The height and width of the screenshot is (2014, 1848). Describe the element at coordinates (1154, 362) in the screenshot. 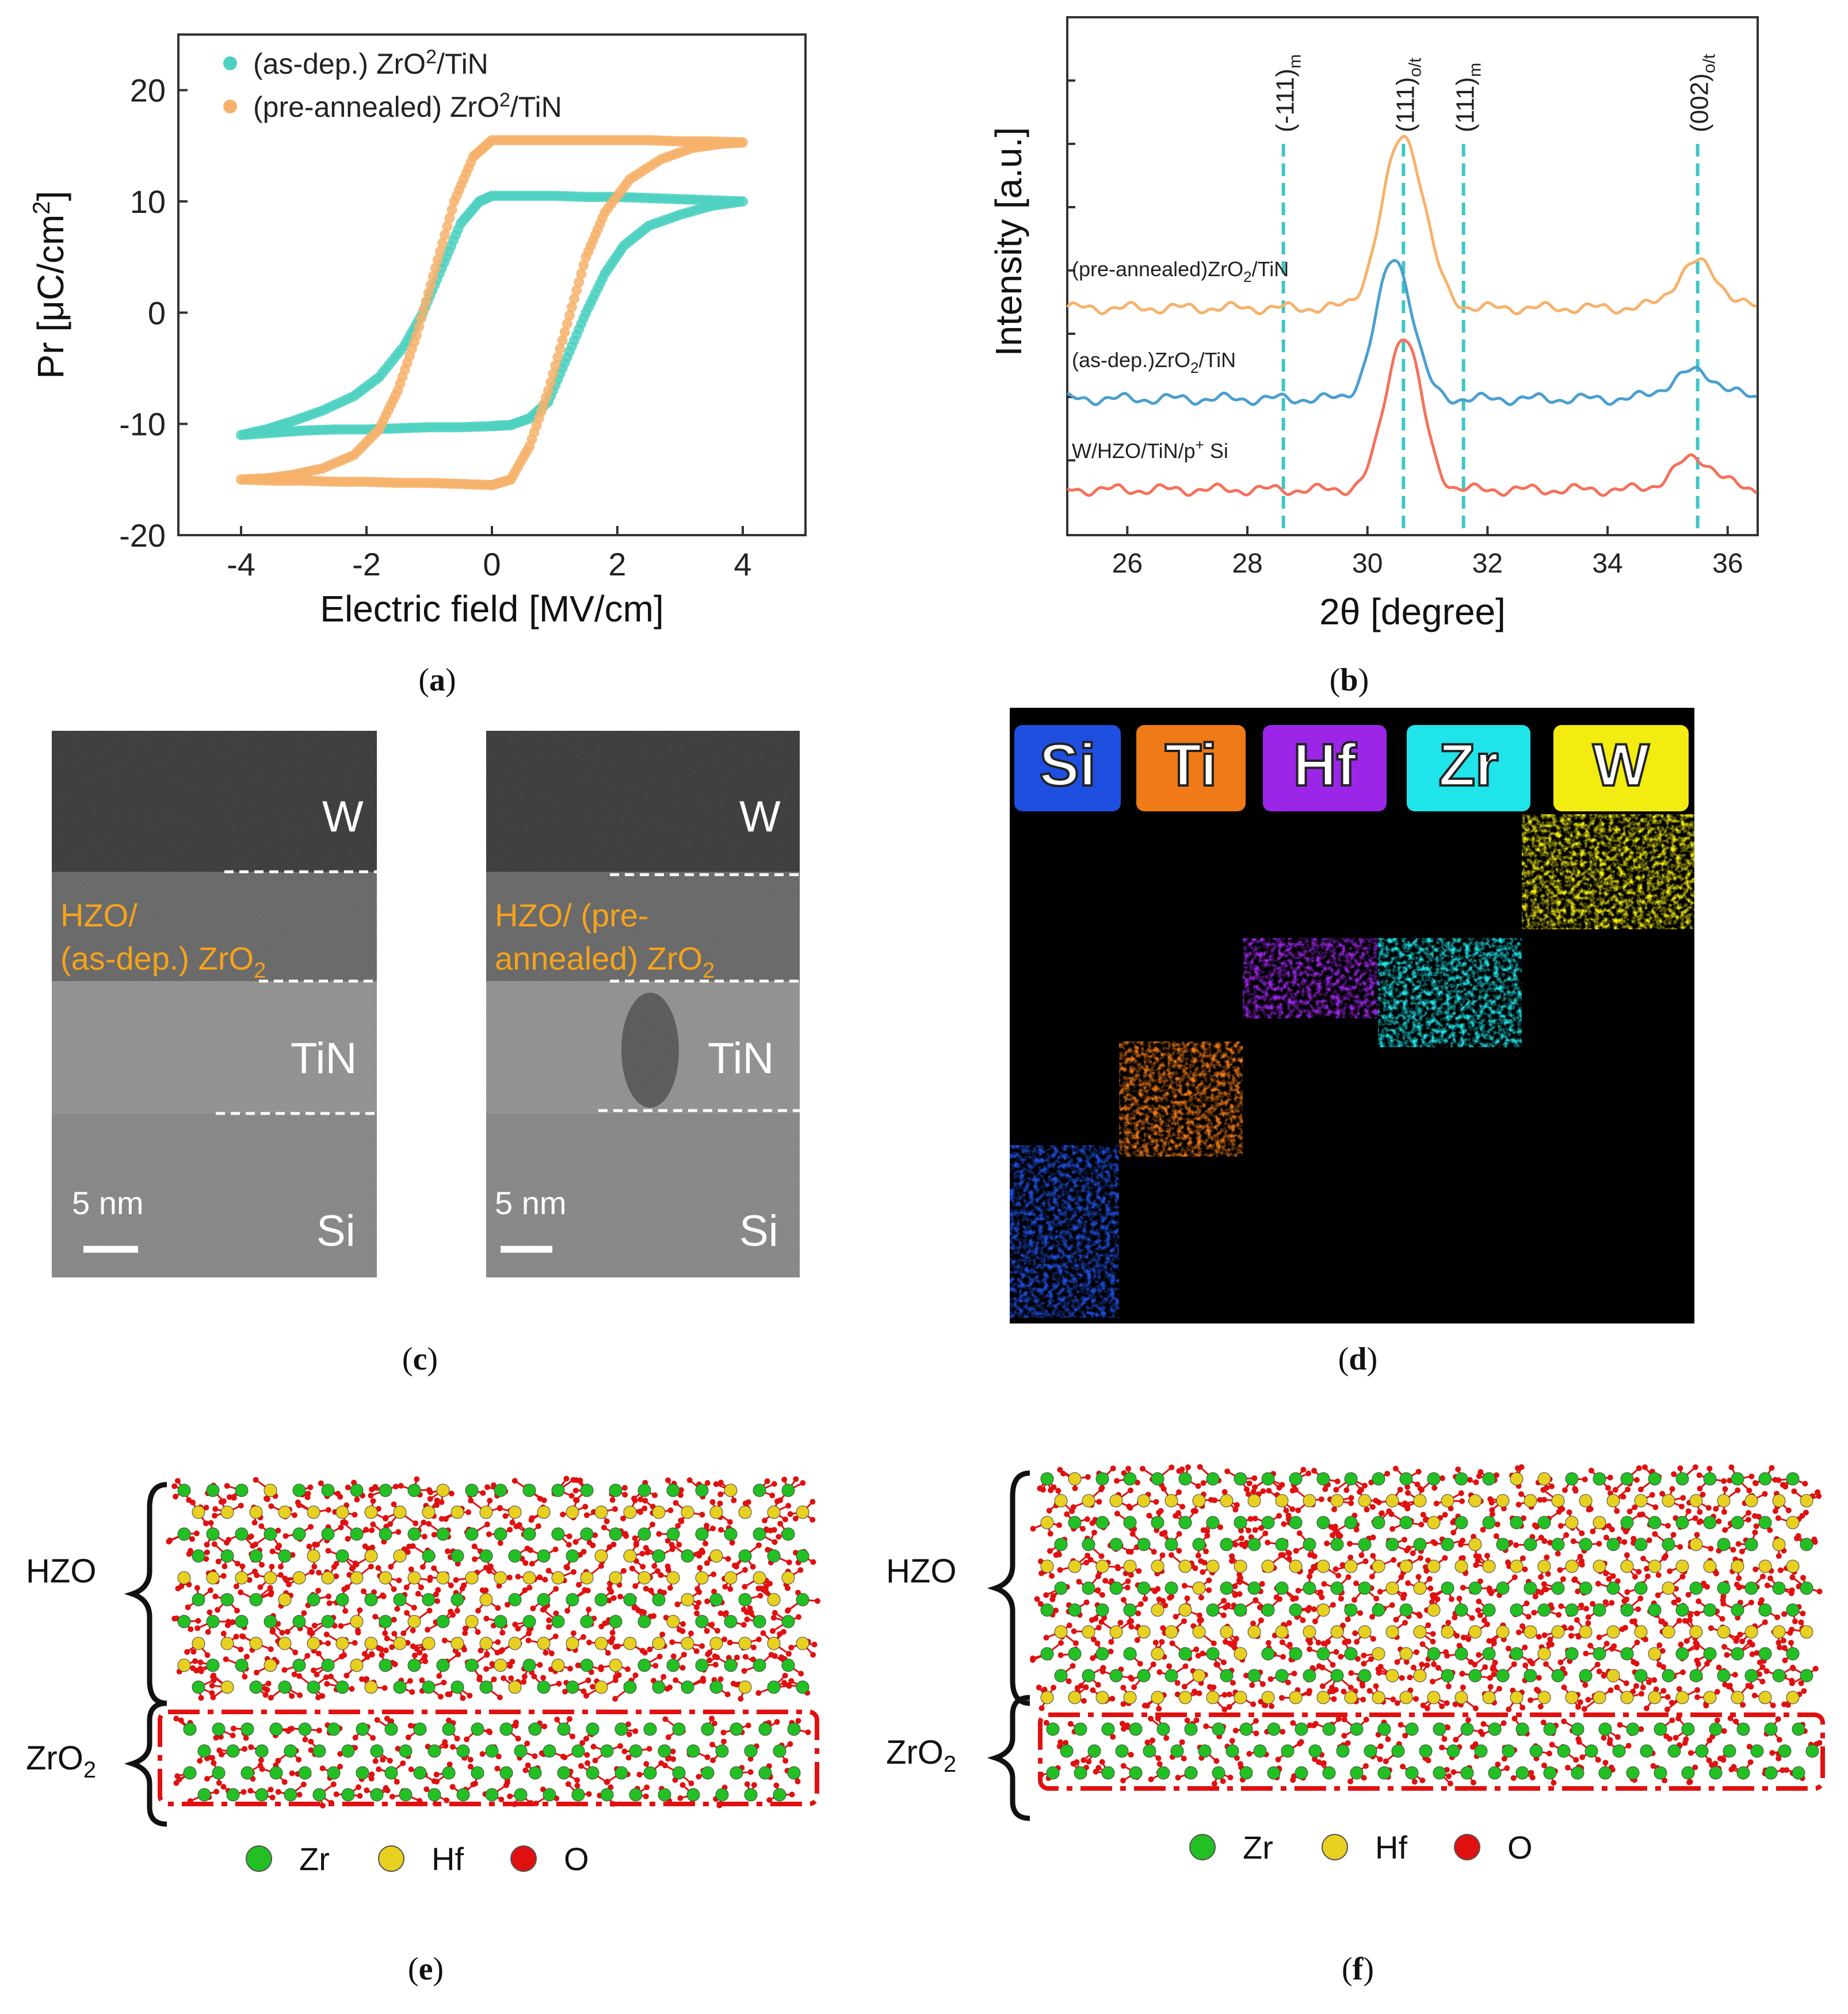

I see `b-series-label: (as-dep.)ZrO2/TiN` at that location.